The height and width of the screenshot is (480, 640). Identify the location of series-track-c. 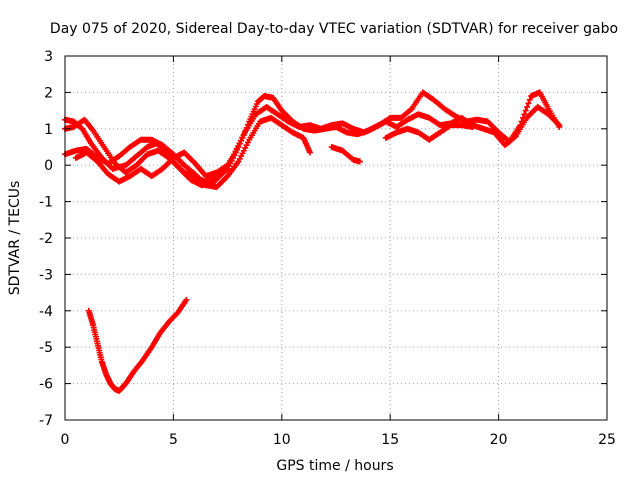
(187, 152).